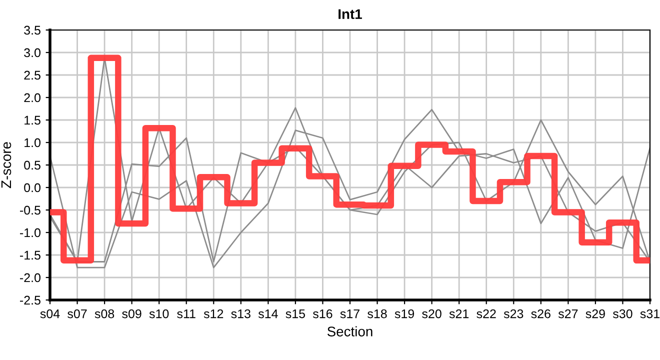  Describe the element at coordinates (32, 143) in the screenshot. I see `y-tick-label: 1.0` at that location.